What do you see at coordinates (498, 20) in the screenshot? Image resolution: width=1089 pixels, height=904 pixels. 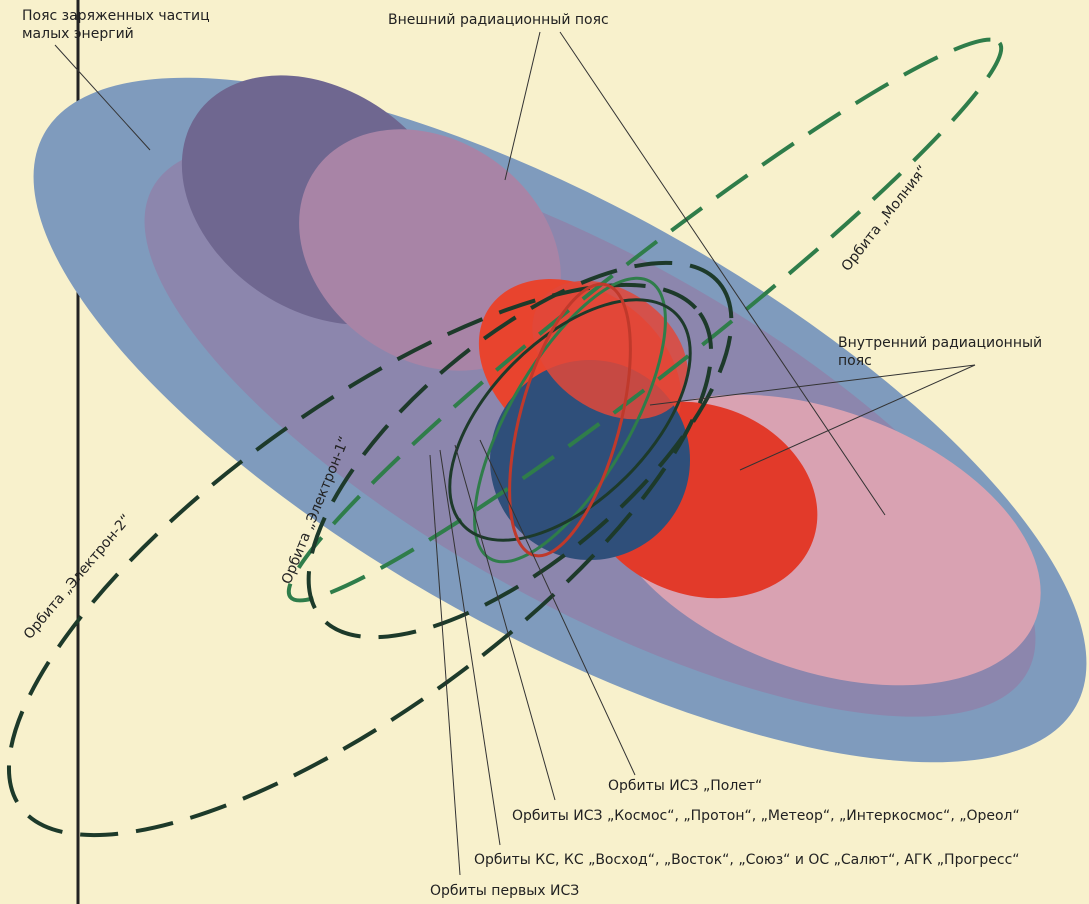 I see `label: Внешний радиационный пояс` at bounding box center [498, 20].